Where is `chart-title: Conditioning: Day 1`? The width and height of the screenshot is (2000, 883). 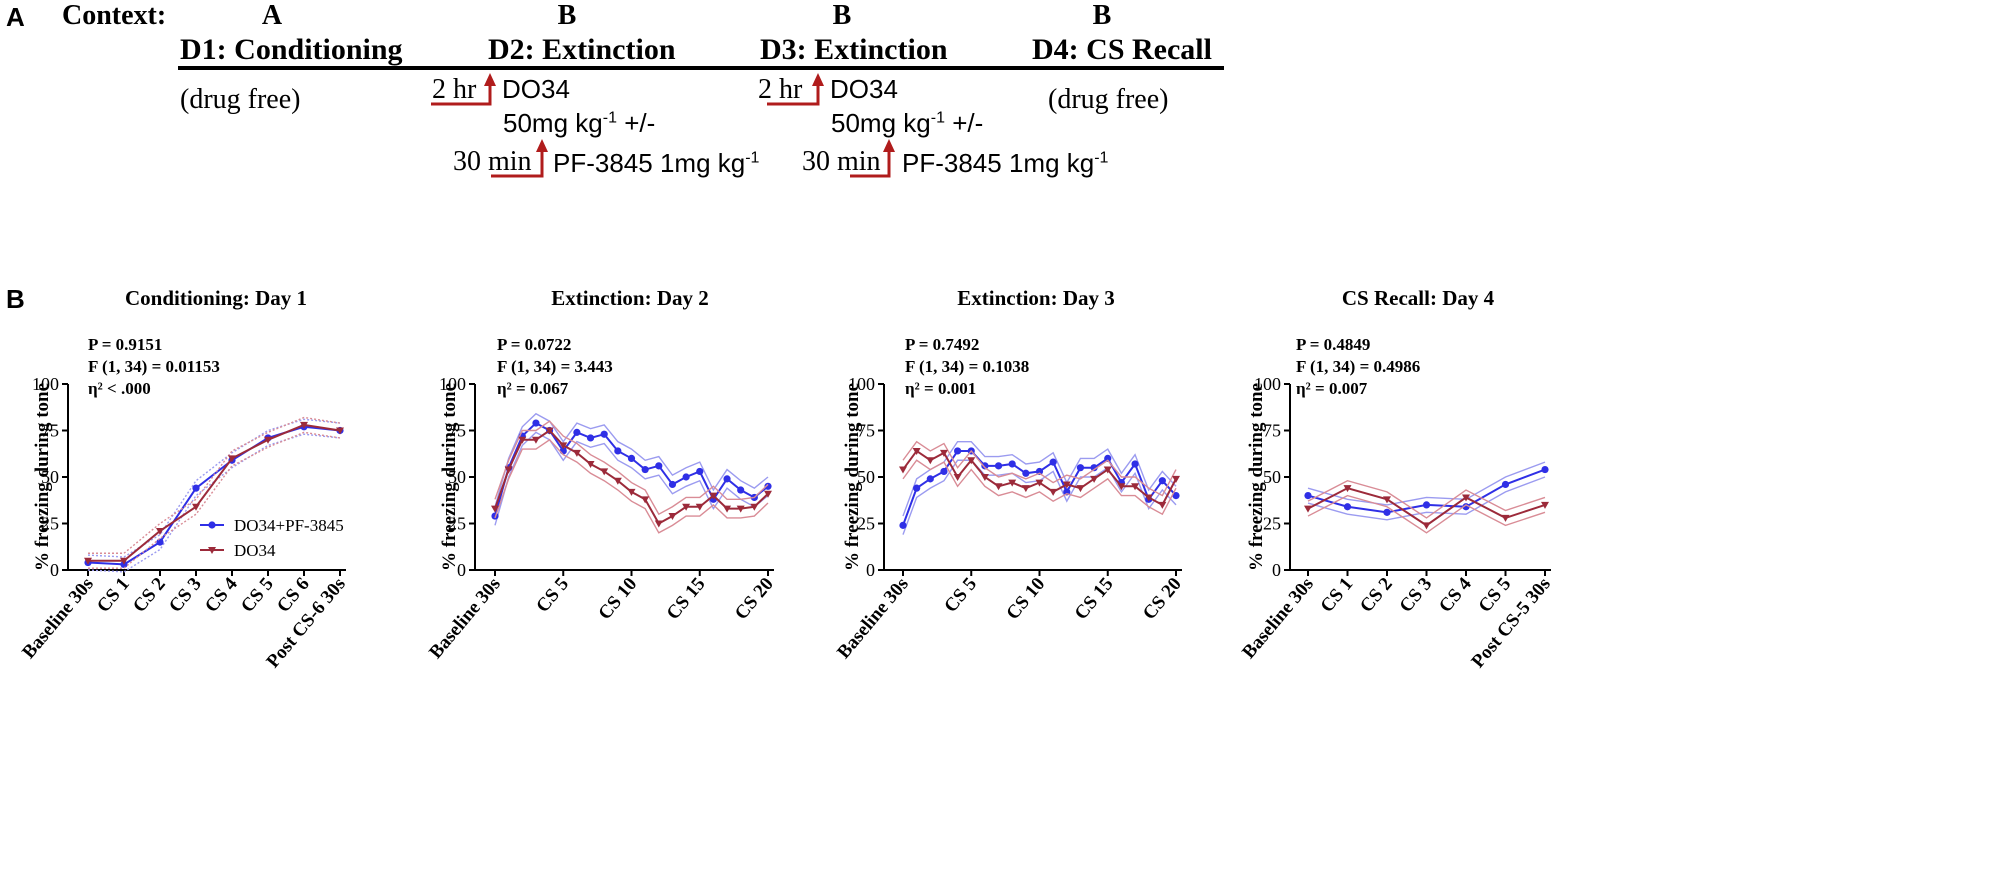
chart-title: Conditioning: Day 1 is located at coordinates (216, 298).